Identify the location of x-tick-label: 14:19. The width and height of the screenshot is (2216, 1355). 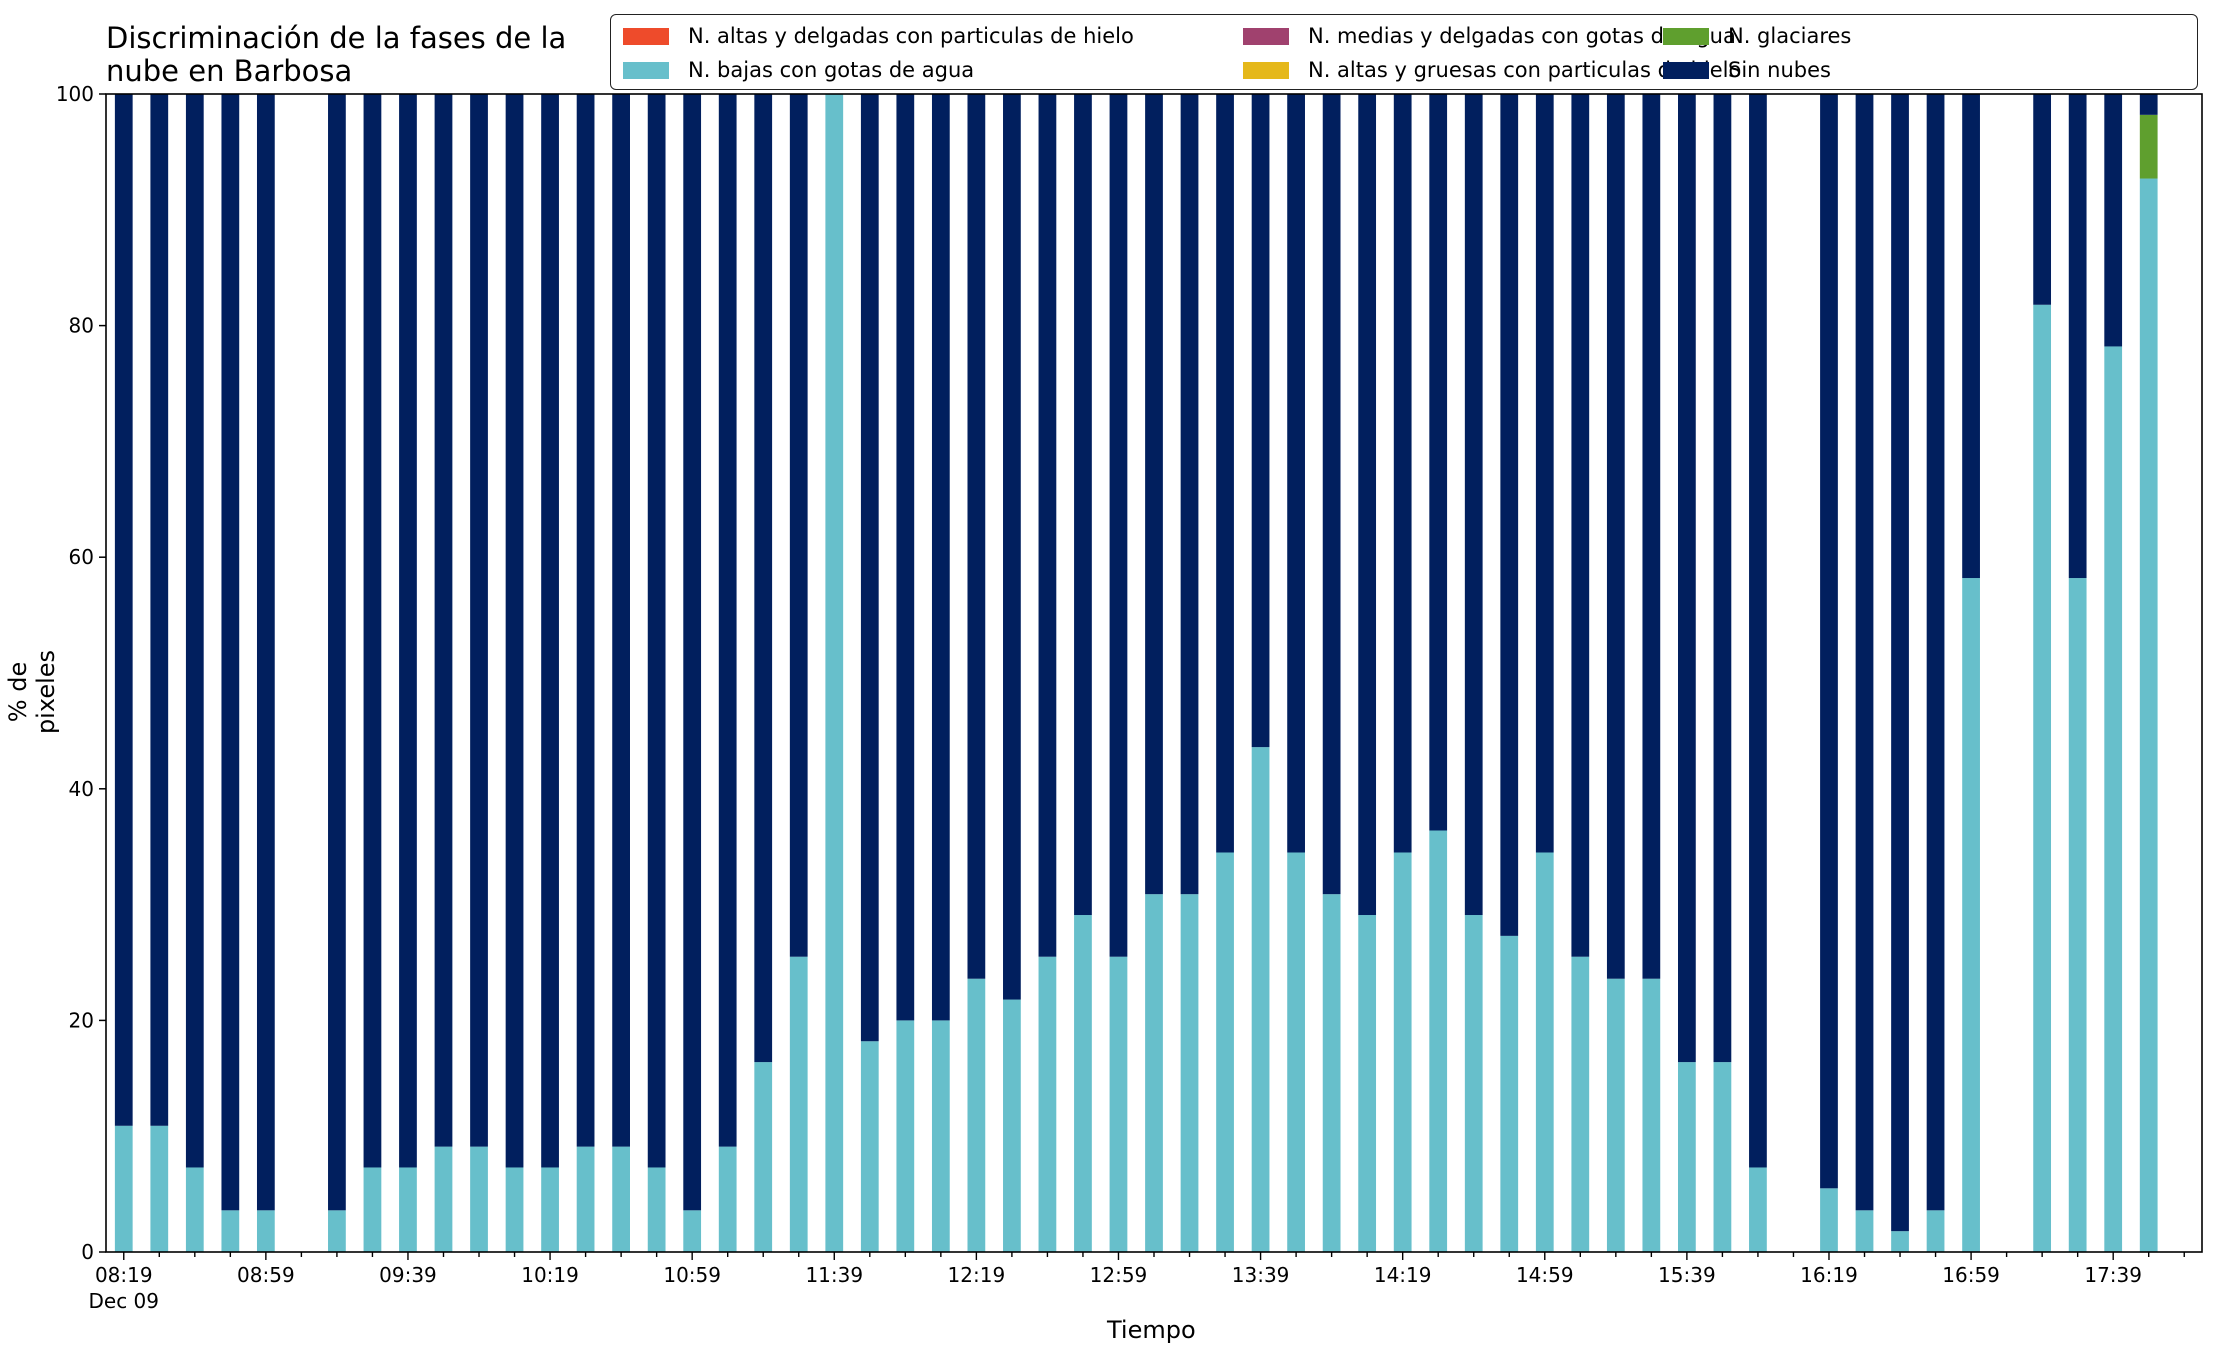
(1403, 1275).